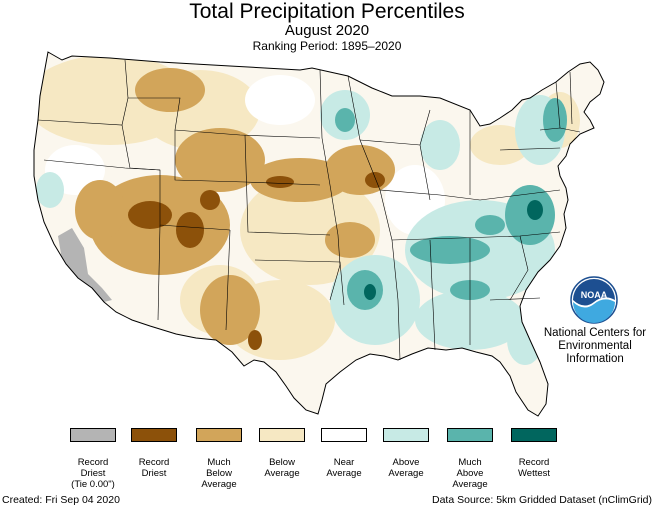 This screenshot has width=654, height=509. I want to click on agency-name-line1: National Centers for, so click(595, 333).